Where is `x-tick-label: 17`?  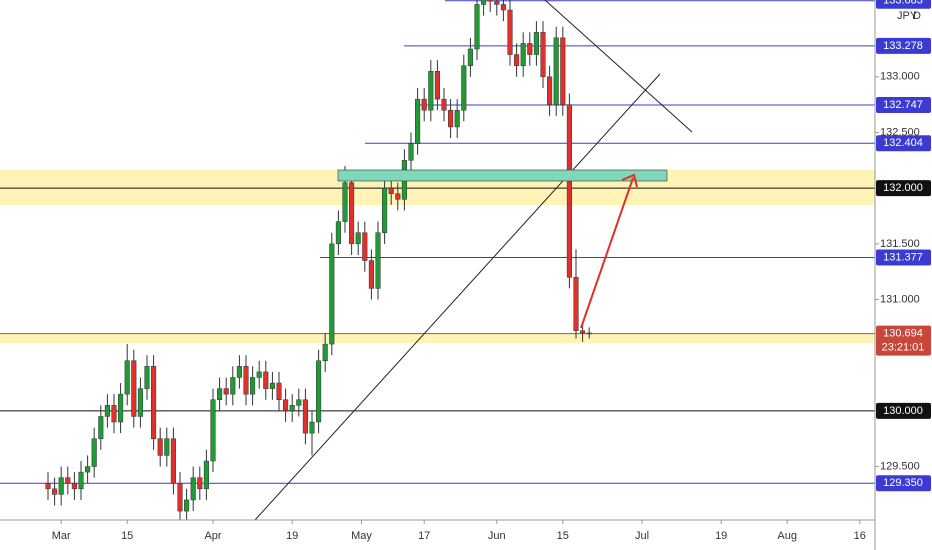 x-tick-label: 17 is located at coordinates (424, 536).